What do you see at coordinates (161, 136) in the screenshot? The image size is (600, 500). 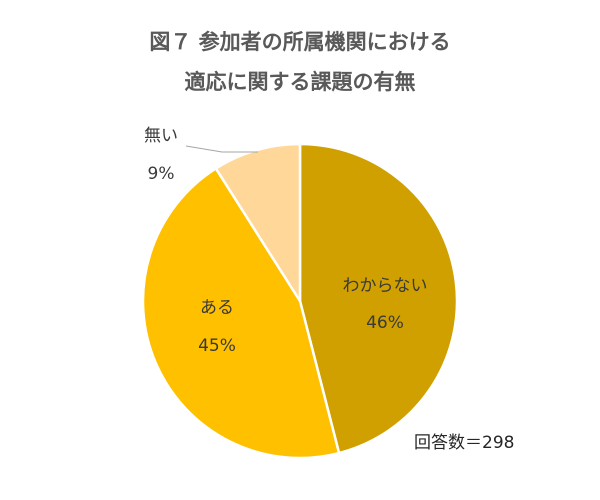 I see `slice-category-label: 無い` at bounding box center [161, 136].